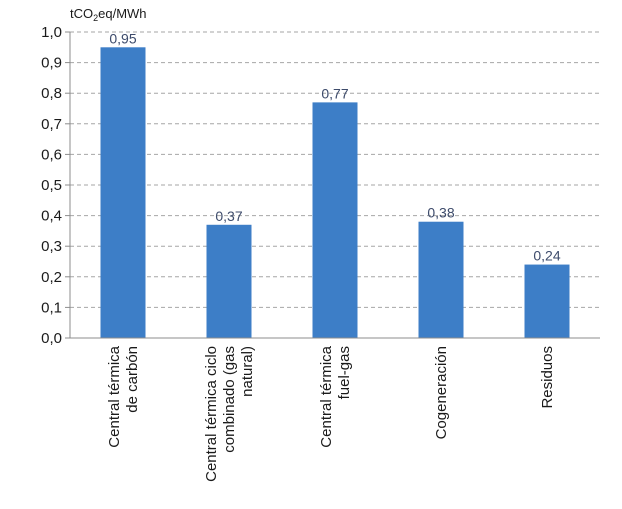 This screenshot has width=622, height=509. Describe the element at coordinates (546, 256) in the screenshot. I see `data-label: 0,24` at that location.